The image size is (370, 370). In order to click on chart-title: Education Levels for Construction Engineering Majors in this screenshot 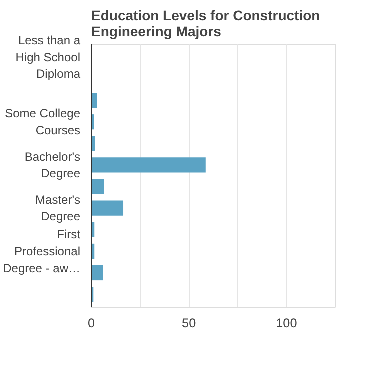, I will do `click(206, 24)`.